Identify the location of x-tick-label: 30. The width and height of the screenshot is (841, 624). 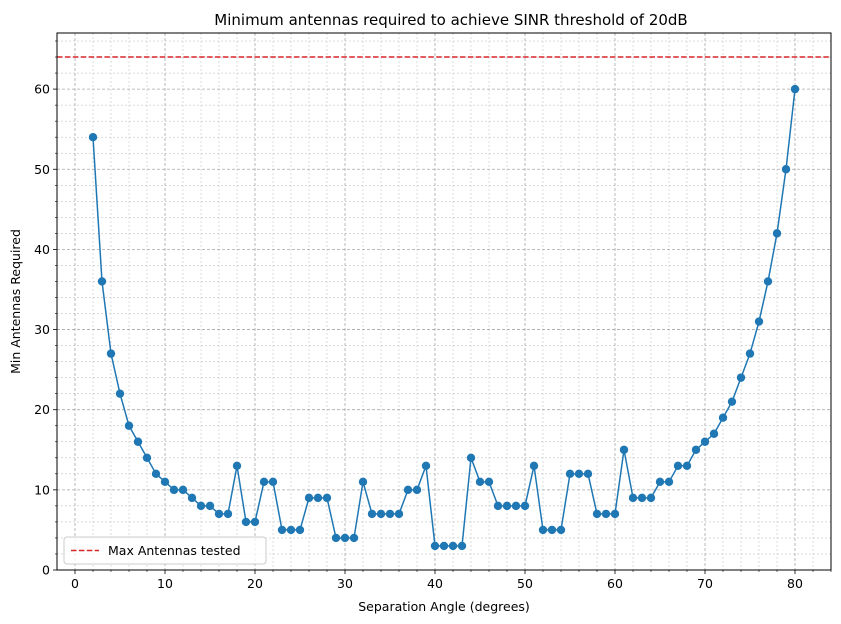
(345, 583).